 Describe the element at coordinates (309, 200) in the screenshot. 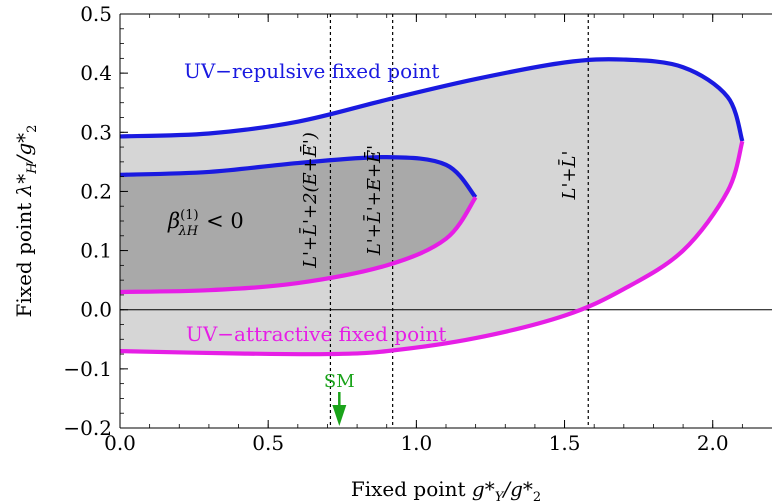

I see `vline-label-1: L'+L̄'+2(E+Ē')` at that location.